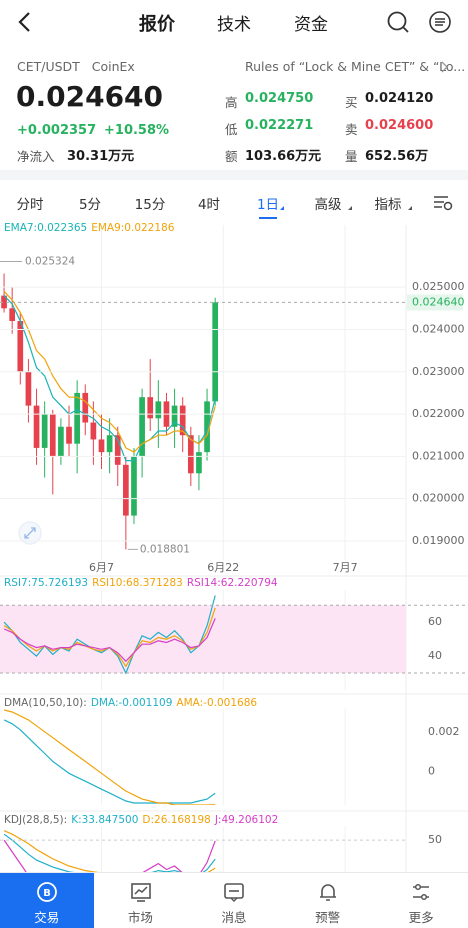  What do you see at coordinates (438, 498) in the screenshot?
I see `y-tick-label: 0.020000` at bounding box center [438, 498].